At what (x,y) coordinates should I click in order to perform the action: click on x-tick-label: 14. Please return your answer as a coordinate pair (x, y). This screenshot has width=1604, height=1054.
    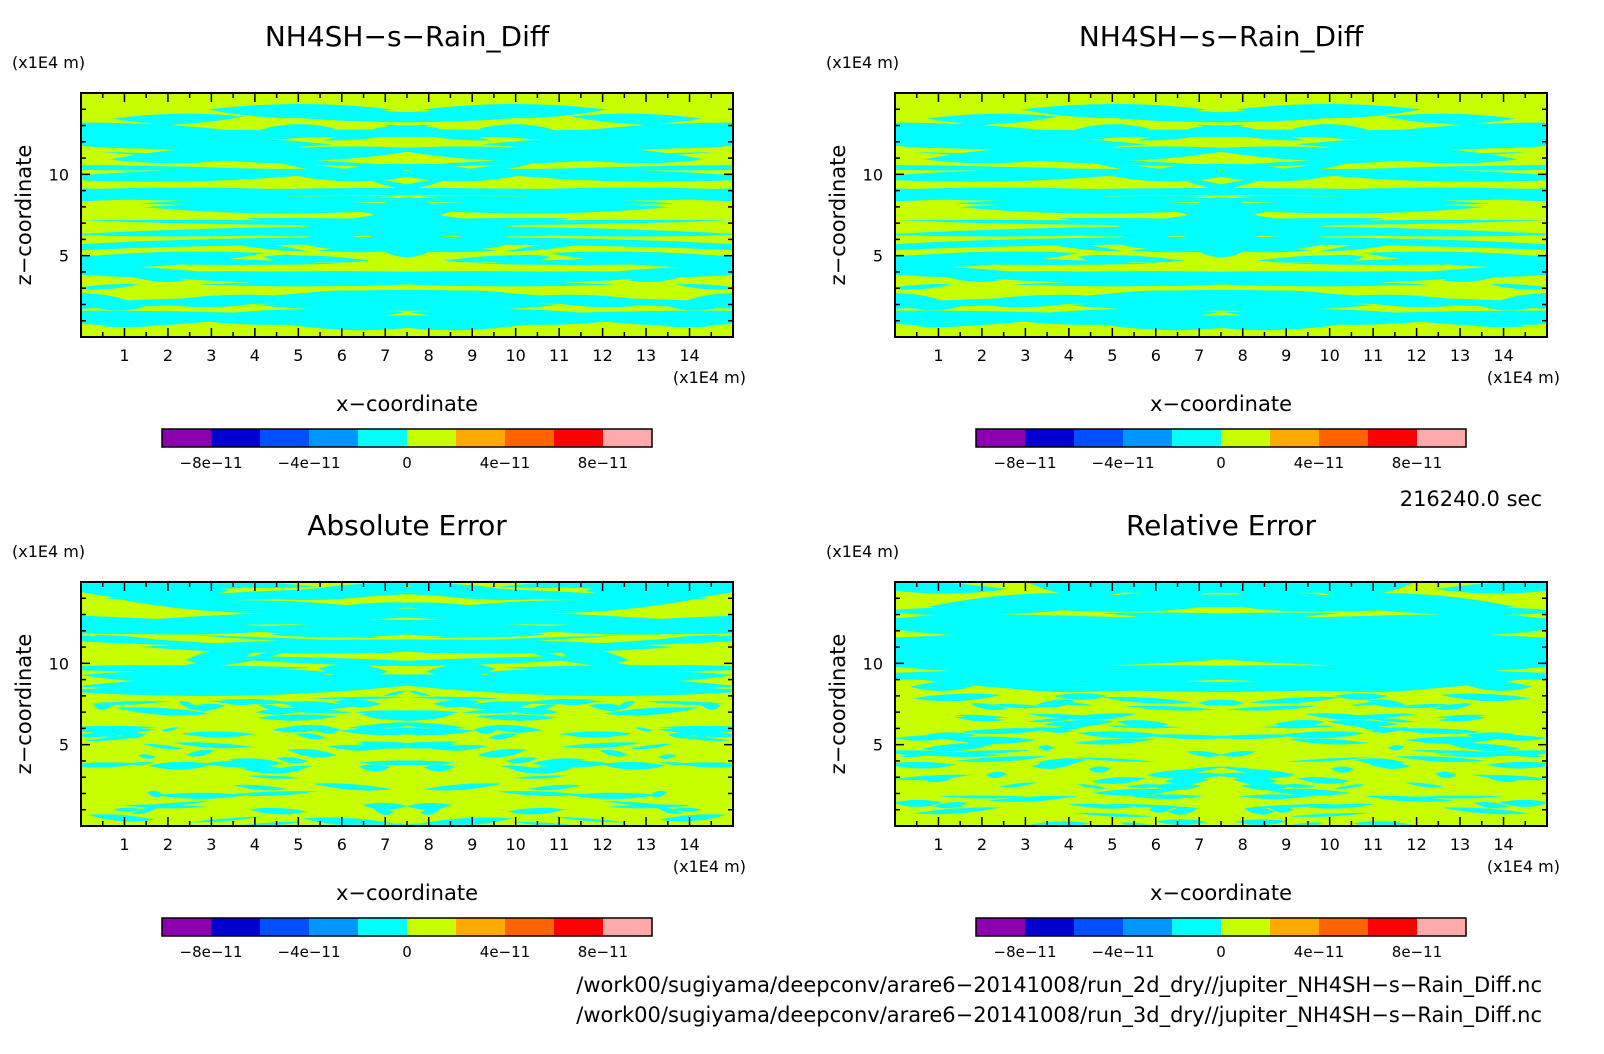
    Looking at the image, I should click on (1503, 844).